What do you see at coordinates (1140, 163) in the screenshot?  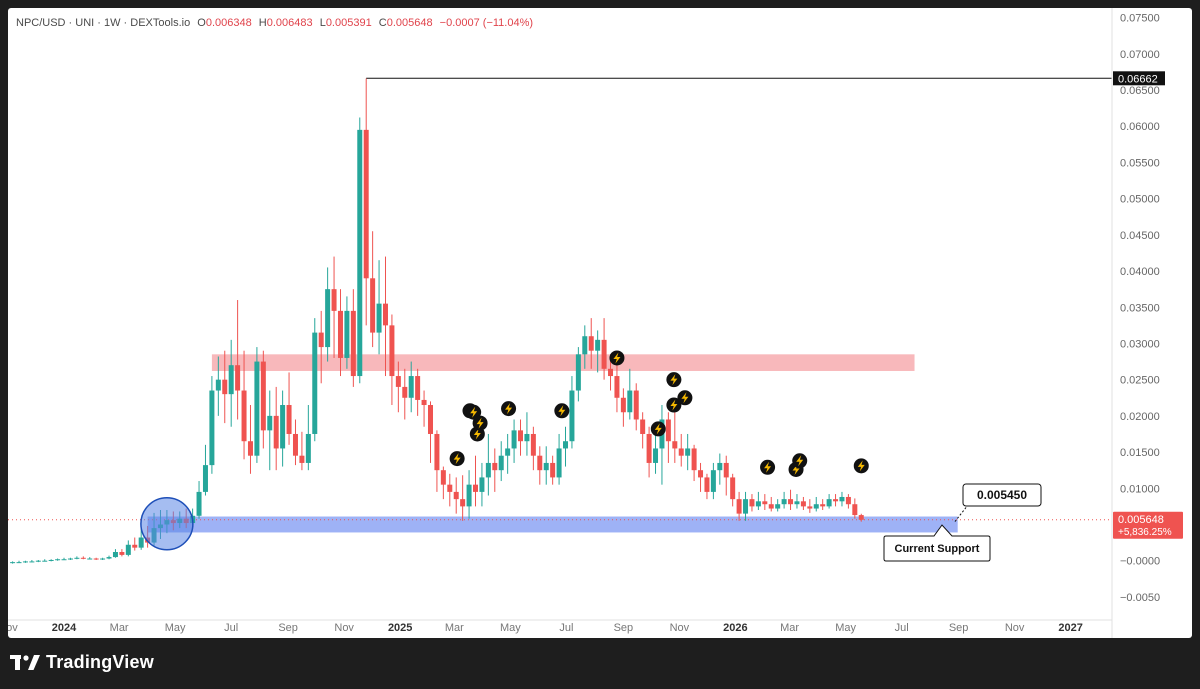 I see `y-tick-label: 0.05500` at bounding box center [1140, 163].